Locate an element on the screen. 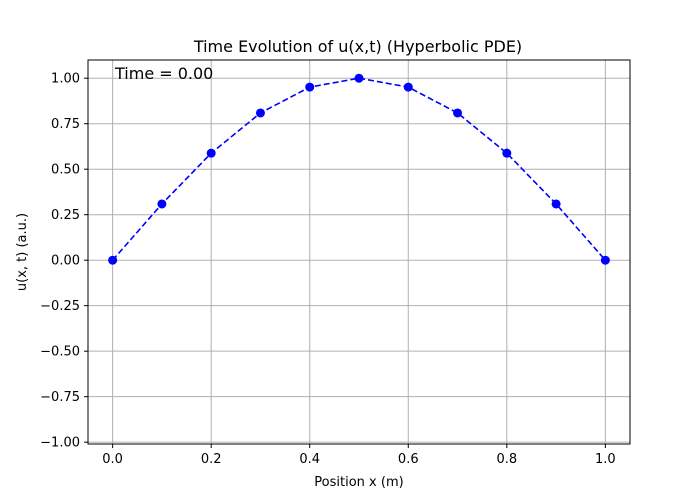  y-tick-label: 1.00 is located at coordinates (65, 79).